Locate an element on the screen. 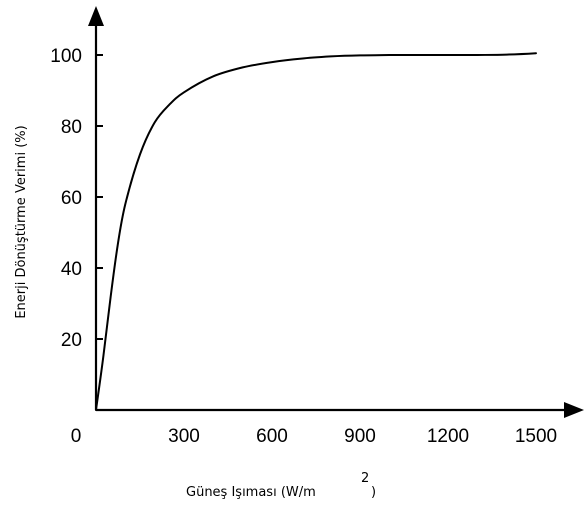 Image resolution: width=587 pixels, height=509 pixels. y-tick-label: 40 is located at coordinates (71, 269).